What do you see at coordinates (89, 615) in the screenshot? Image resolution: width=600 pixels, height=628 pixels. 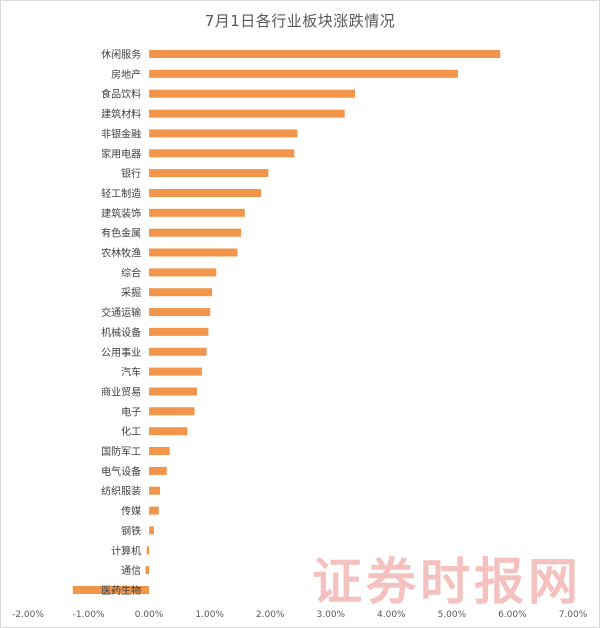 I see `x-tick-label: -1.00%` at bounding box center [89, 615].